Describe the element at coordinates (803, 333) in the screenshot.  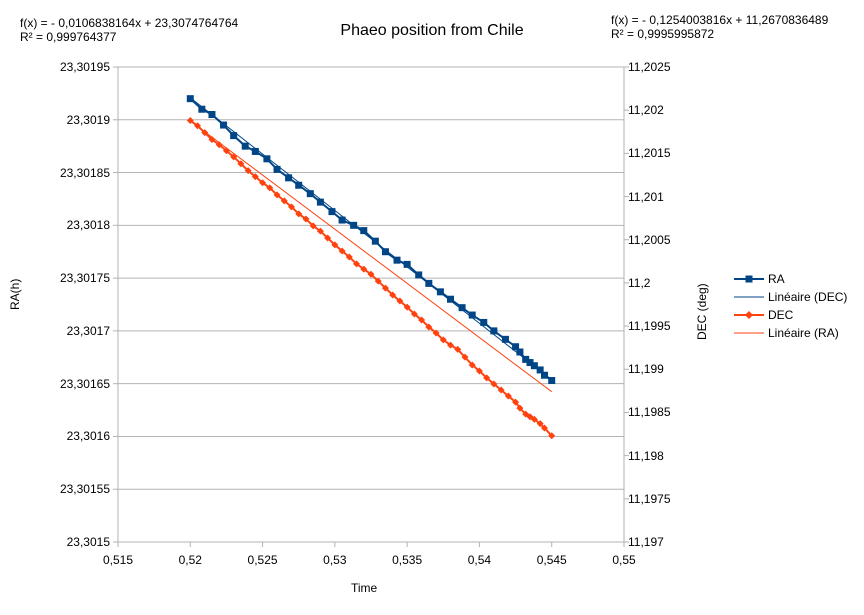
I see `legend-item-label: Linéaire (RA)` at that location.